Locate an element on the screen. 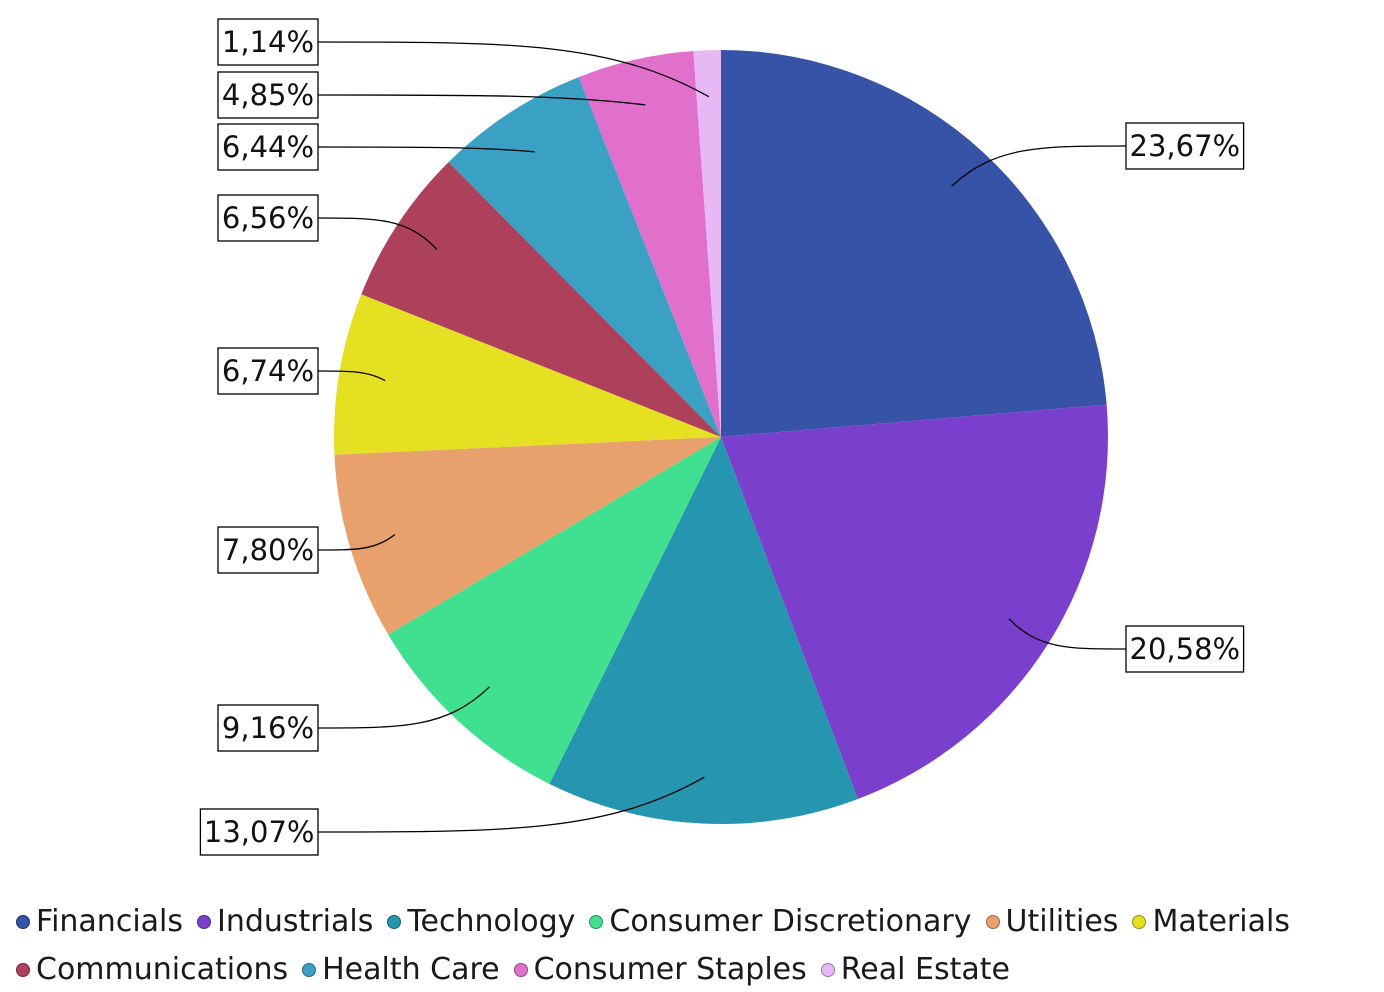 The width and height of the screenshot is (1384, 992). legend-item-health-care: Health Care is located at coordinates (401, 970).